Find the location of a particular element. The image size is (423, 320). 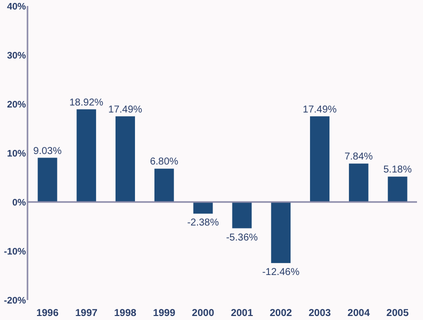

x-tick-label: 2004 is located at coordinates (359, 313).